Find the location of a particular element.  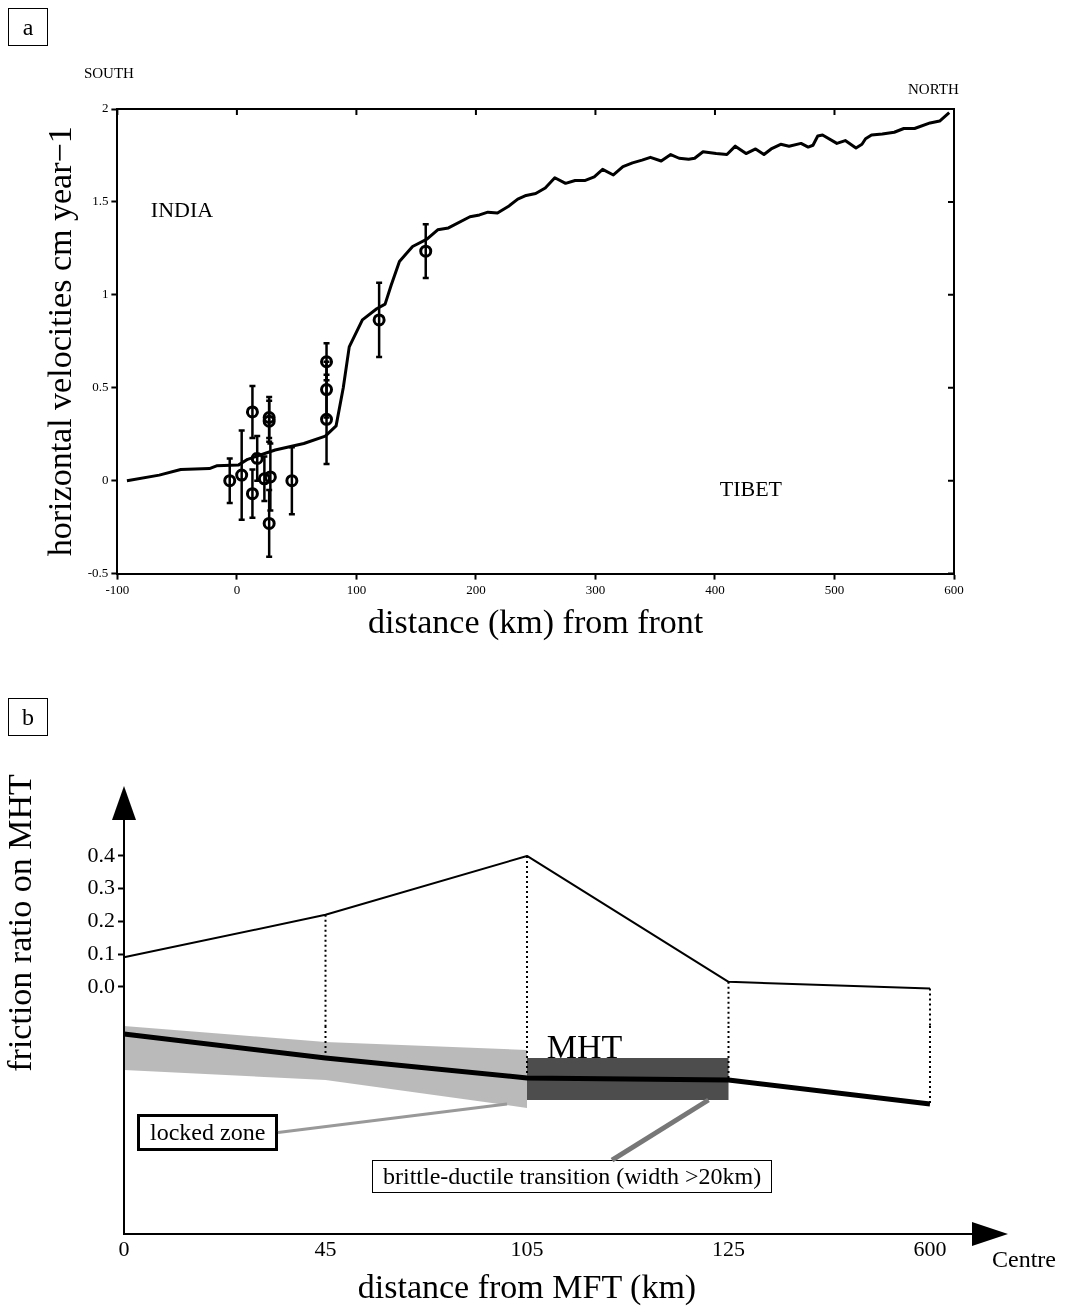

x-tick-label: 105 is located at coordinates (527, 1248).